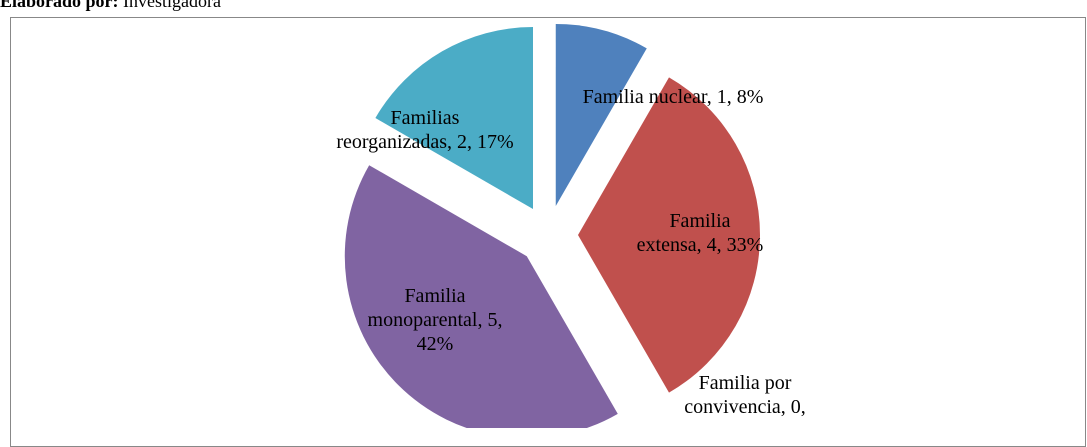 This screenshot has width=1087, height=447. What do you see at coordinates (435, 320) in the screenshot?
I see `data-label: Familia monoparental, 5, 42%` at bounding box center [435, 320].